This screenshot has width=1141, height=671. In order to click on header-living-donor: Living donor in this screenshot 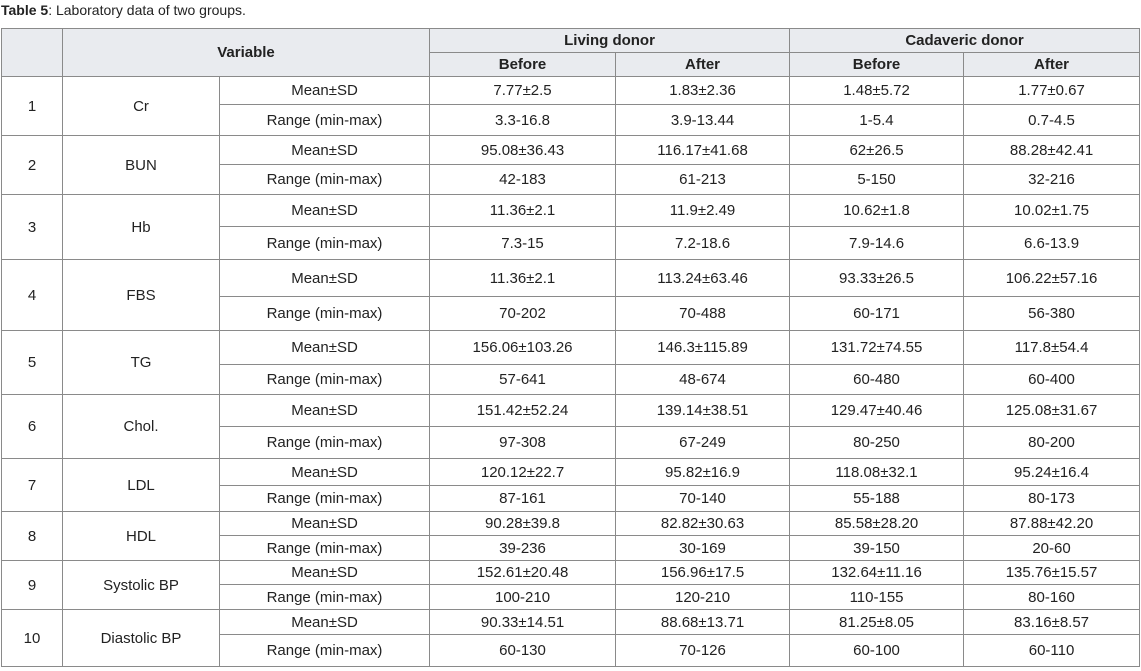, I will do `click(610, 40)`.